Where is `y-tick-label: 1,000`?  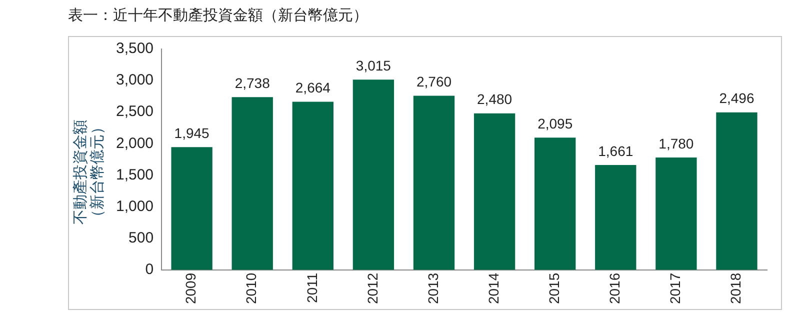 y-tick-label: 1,000 is located at coordinates (135, 206).